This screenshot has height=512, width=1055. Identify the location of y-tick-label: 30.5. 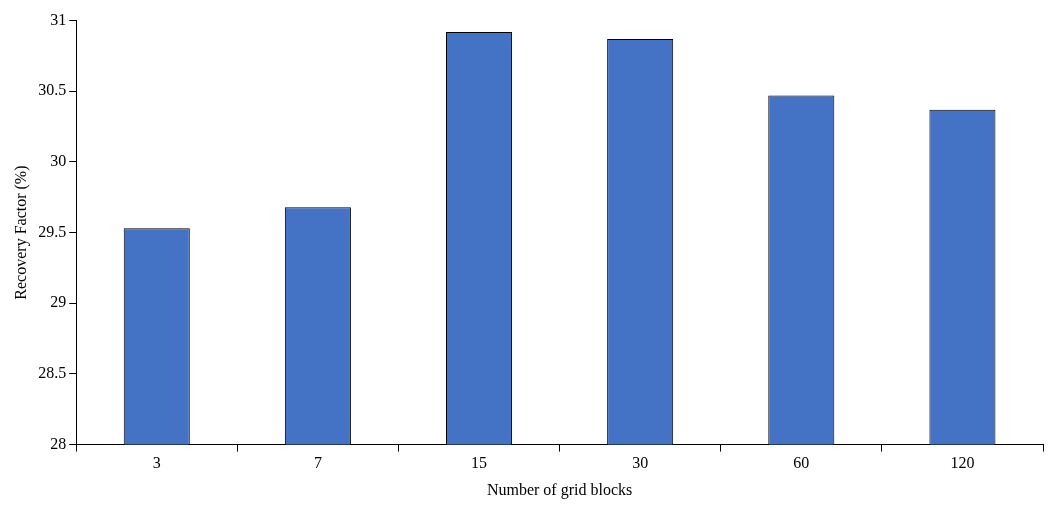
(52, 90).